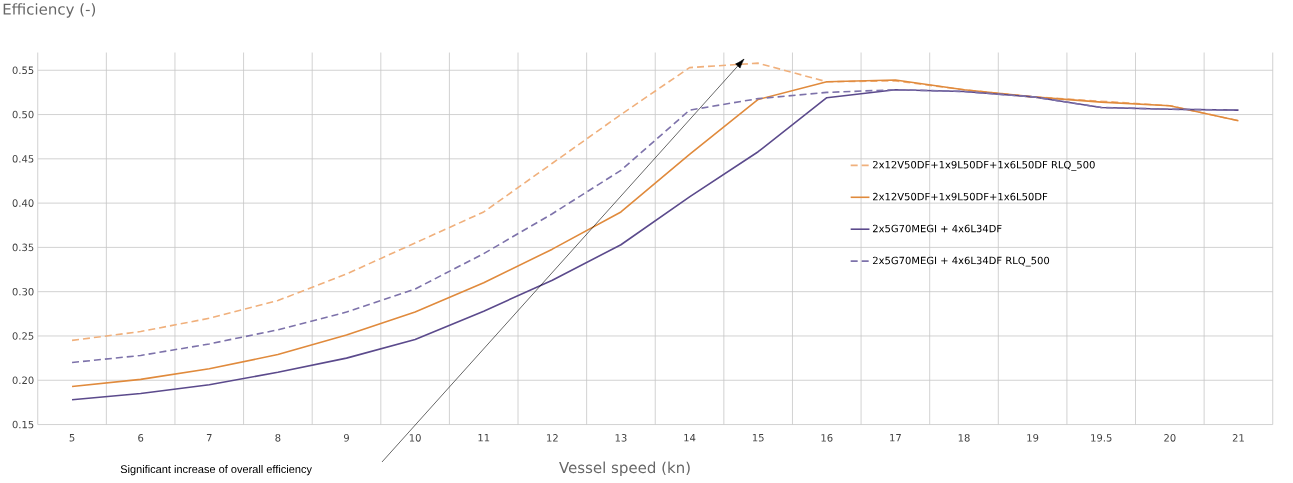 This screenshot has width=1293, height=483. What do you see at coordinates (23, 336) in the screenshot?
I see `y-tick-label: 0.25` at bounding box center [23, 336].